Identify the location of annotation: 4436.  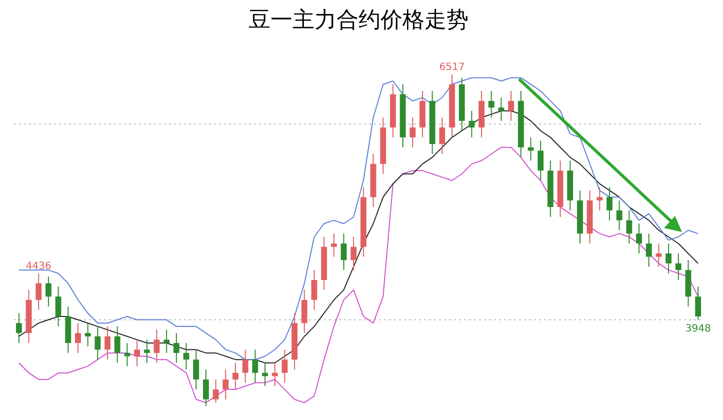
(39, 266).